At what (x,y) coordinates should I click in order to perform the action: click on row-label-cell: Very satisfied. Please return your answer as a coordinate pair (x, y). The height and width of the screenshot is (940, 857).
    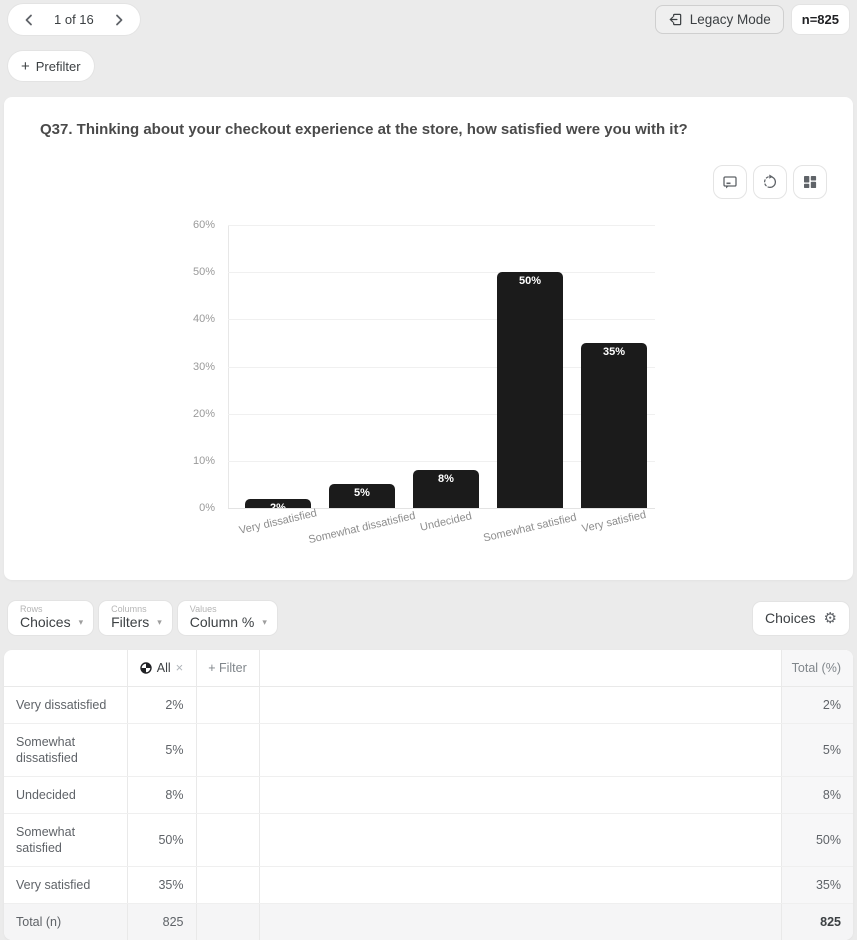
    Looking at the image, I should click on (66, 885).